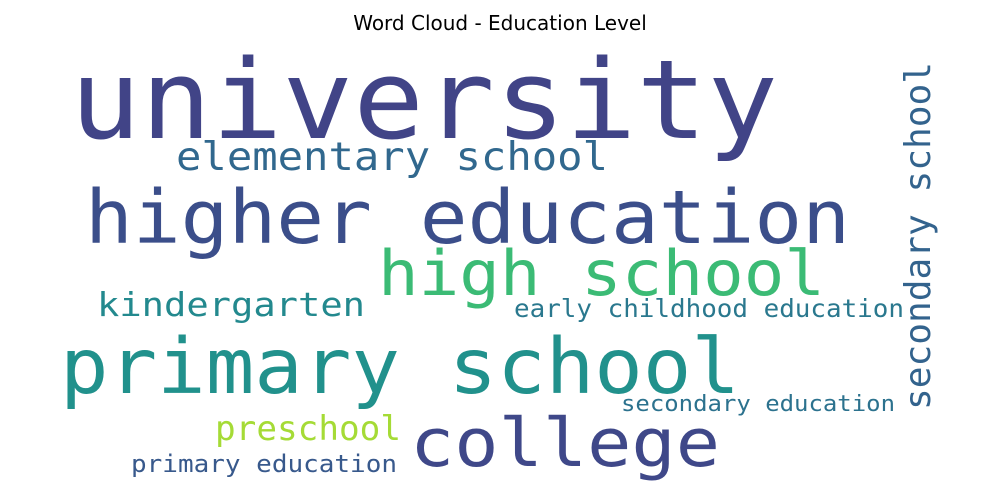 The image size is (1000, 500). I want to click on word-primary-education: primary education, so click(264, 464).